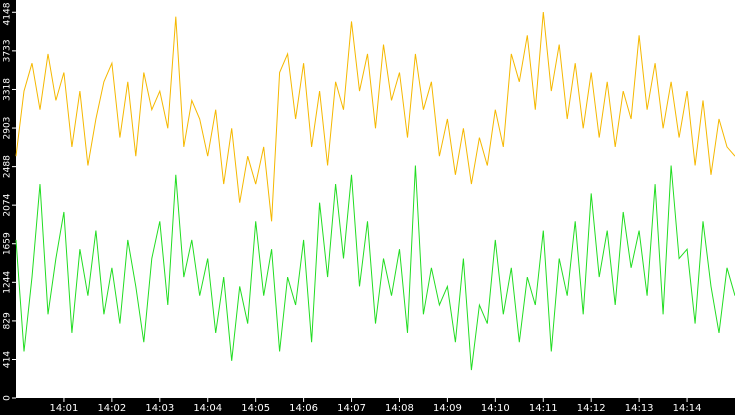 Image resolution: width=735 pixels, height=415 pixels. I want to click on x-axis-strip, so click(367, 406).